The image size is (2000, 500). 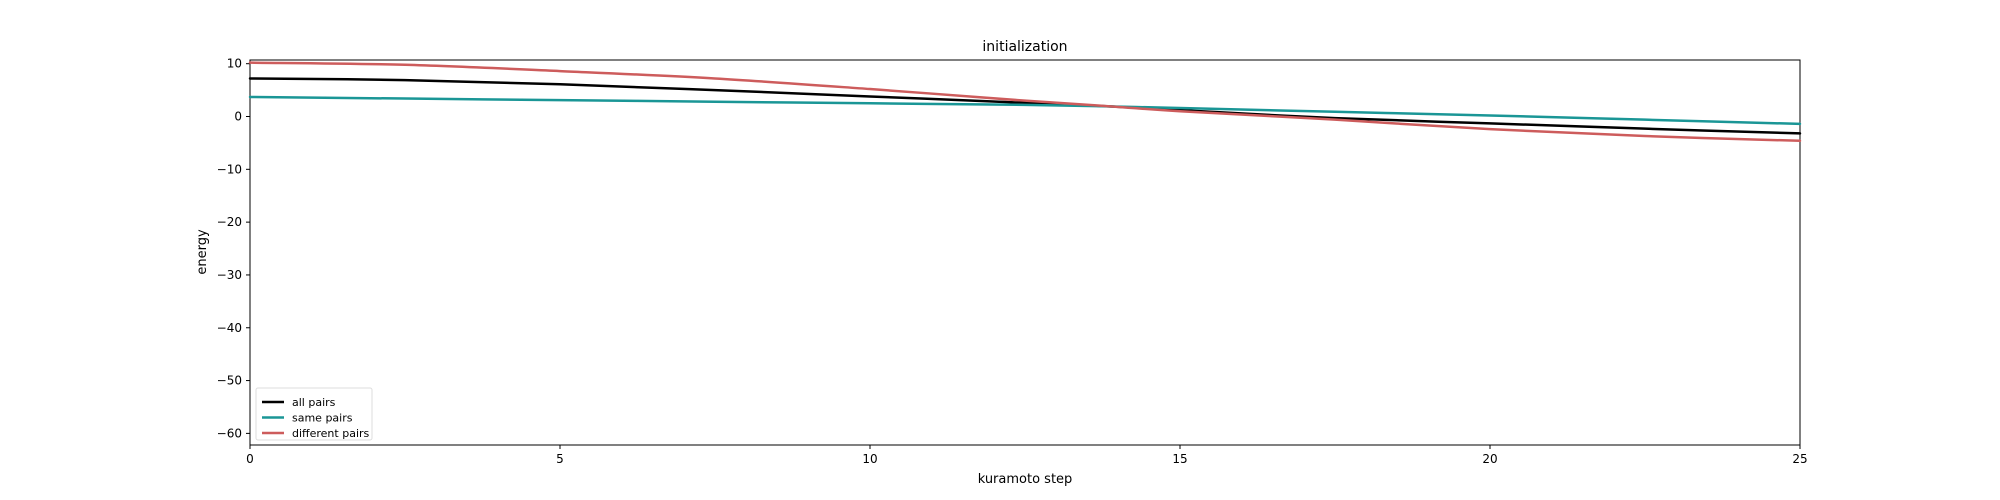 I want to click on x-tick-label: 10, so click(x=869, y=459).